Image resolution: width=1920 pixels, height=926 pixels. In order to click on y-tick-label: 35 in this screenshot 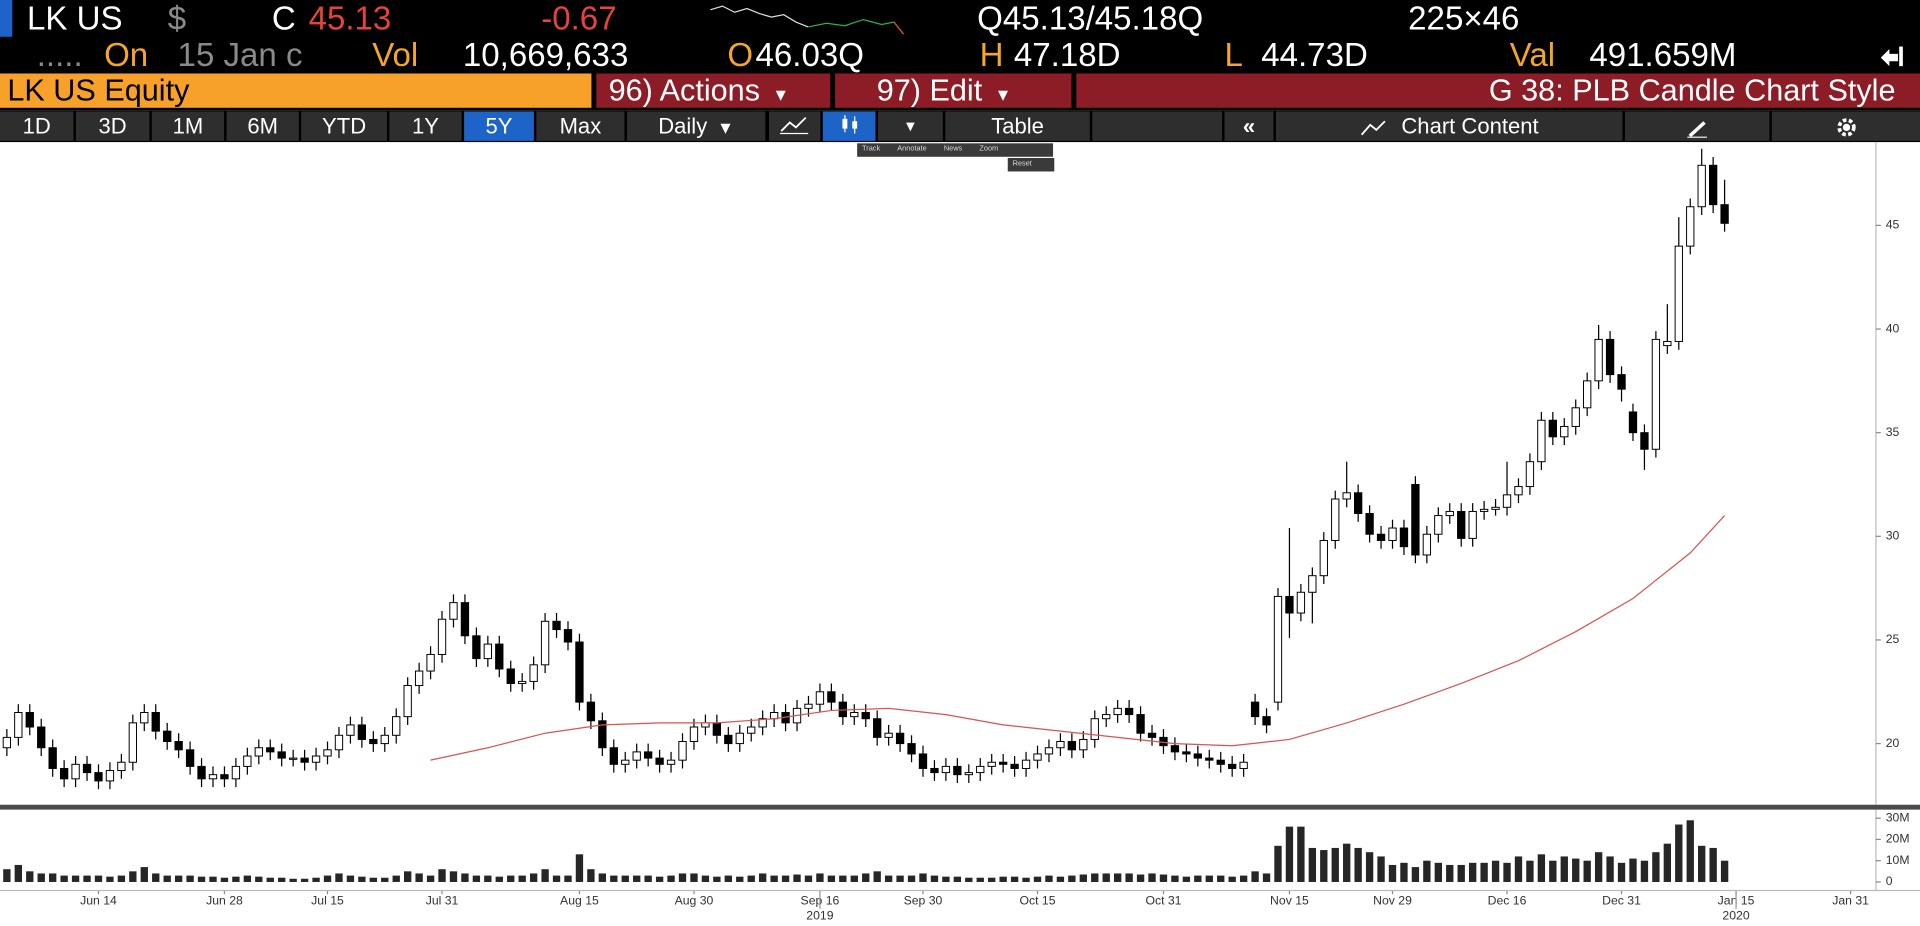, I will do `click(1893, 432)`.